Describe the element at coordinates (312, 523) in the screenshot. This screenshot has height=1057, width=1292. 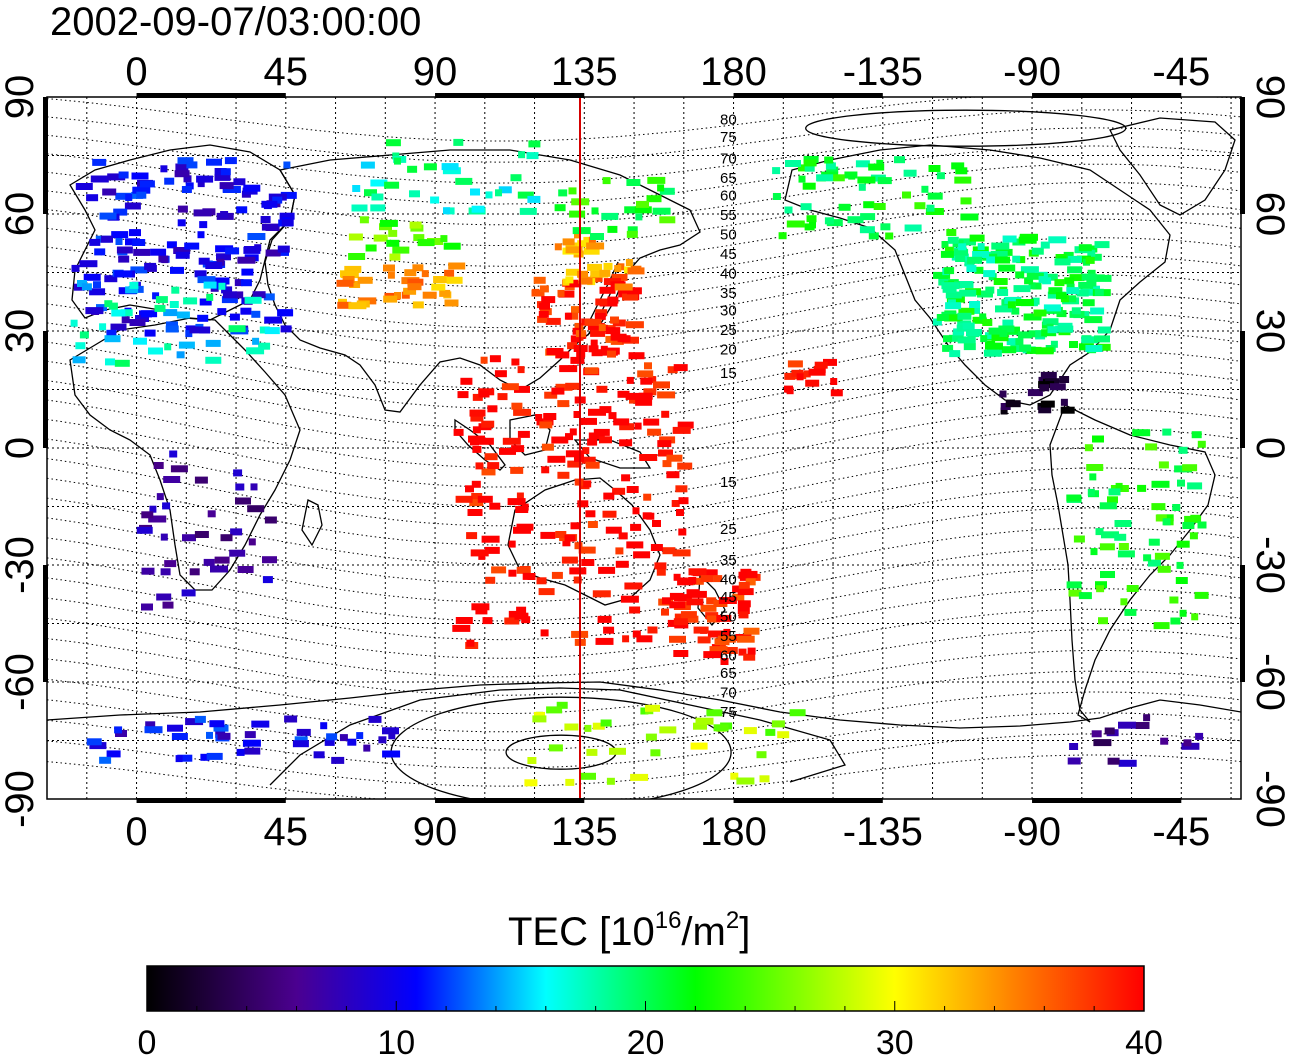
I see `coastline-madagascar` at that location.